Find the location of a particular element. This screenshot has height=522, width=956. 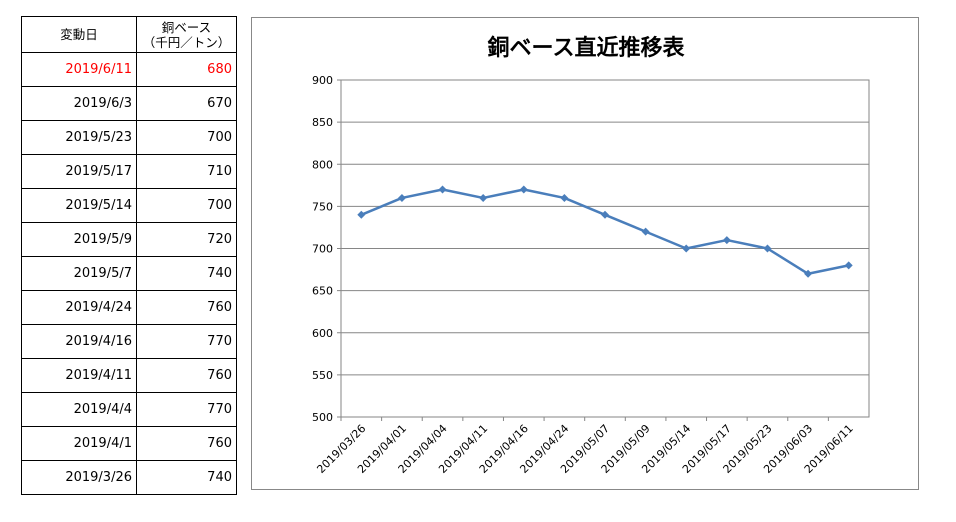

chart-title: 銅ベース直近推移表 is located at coordinates (587, 48).